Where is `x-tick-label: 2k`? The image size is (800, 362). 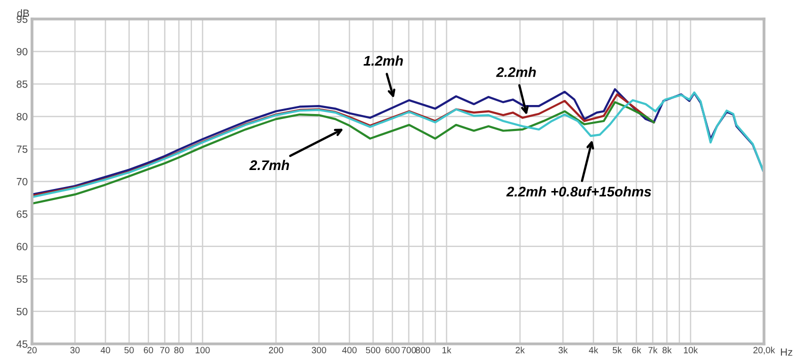
x-tick-label: 2k is located at coordinates (520, 350).